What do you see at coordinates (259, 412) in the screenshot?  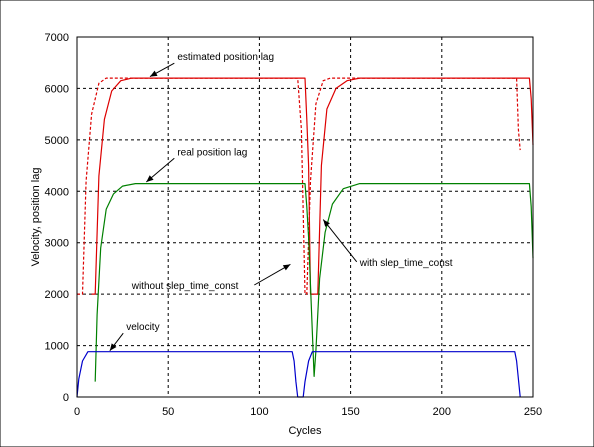 I see `x-tick-label: 100` at bounding box center [259, 412].